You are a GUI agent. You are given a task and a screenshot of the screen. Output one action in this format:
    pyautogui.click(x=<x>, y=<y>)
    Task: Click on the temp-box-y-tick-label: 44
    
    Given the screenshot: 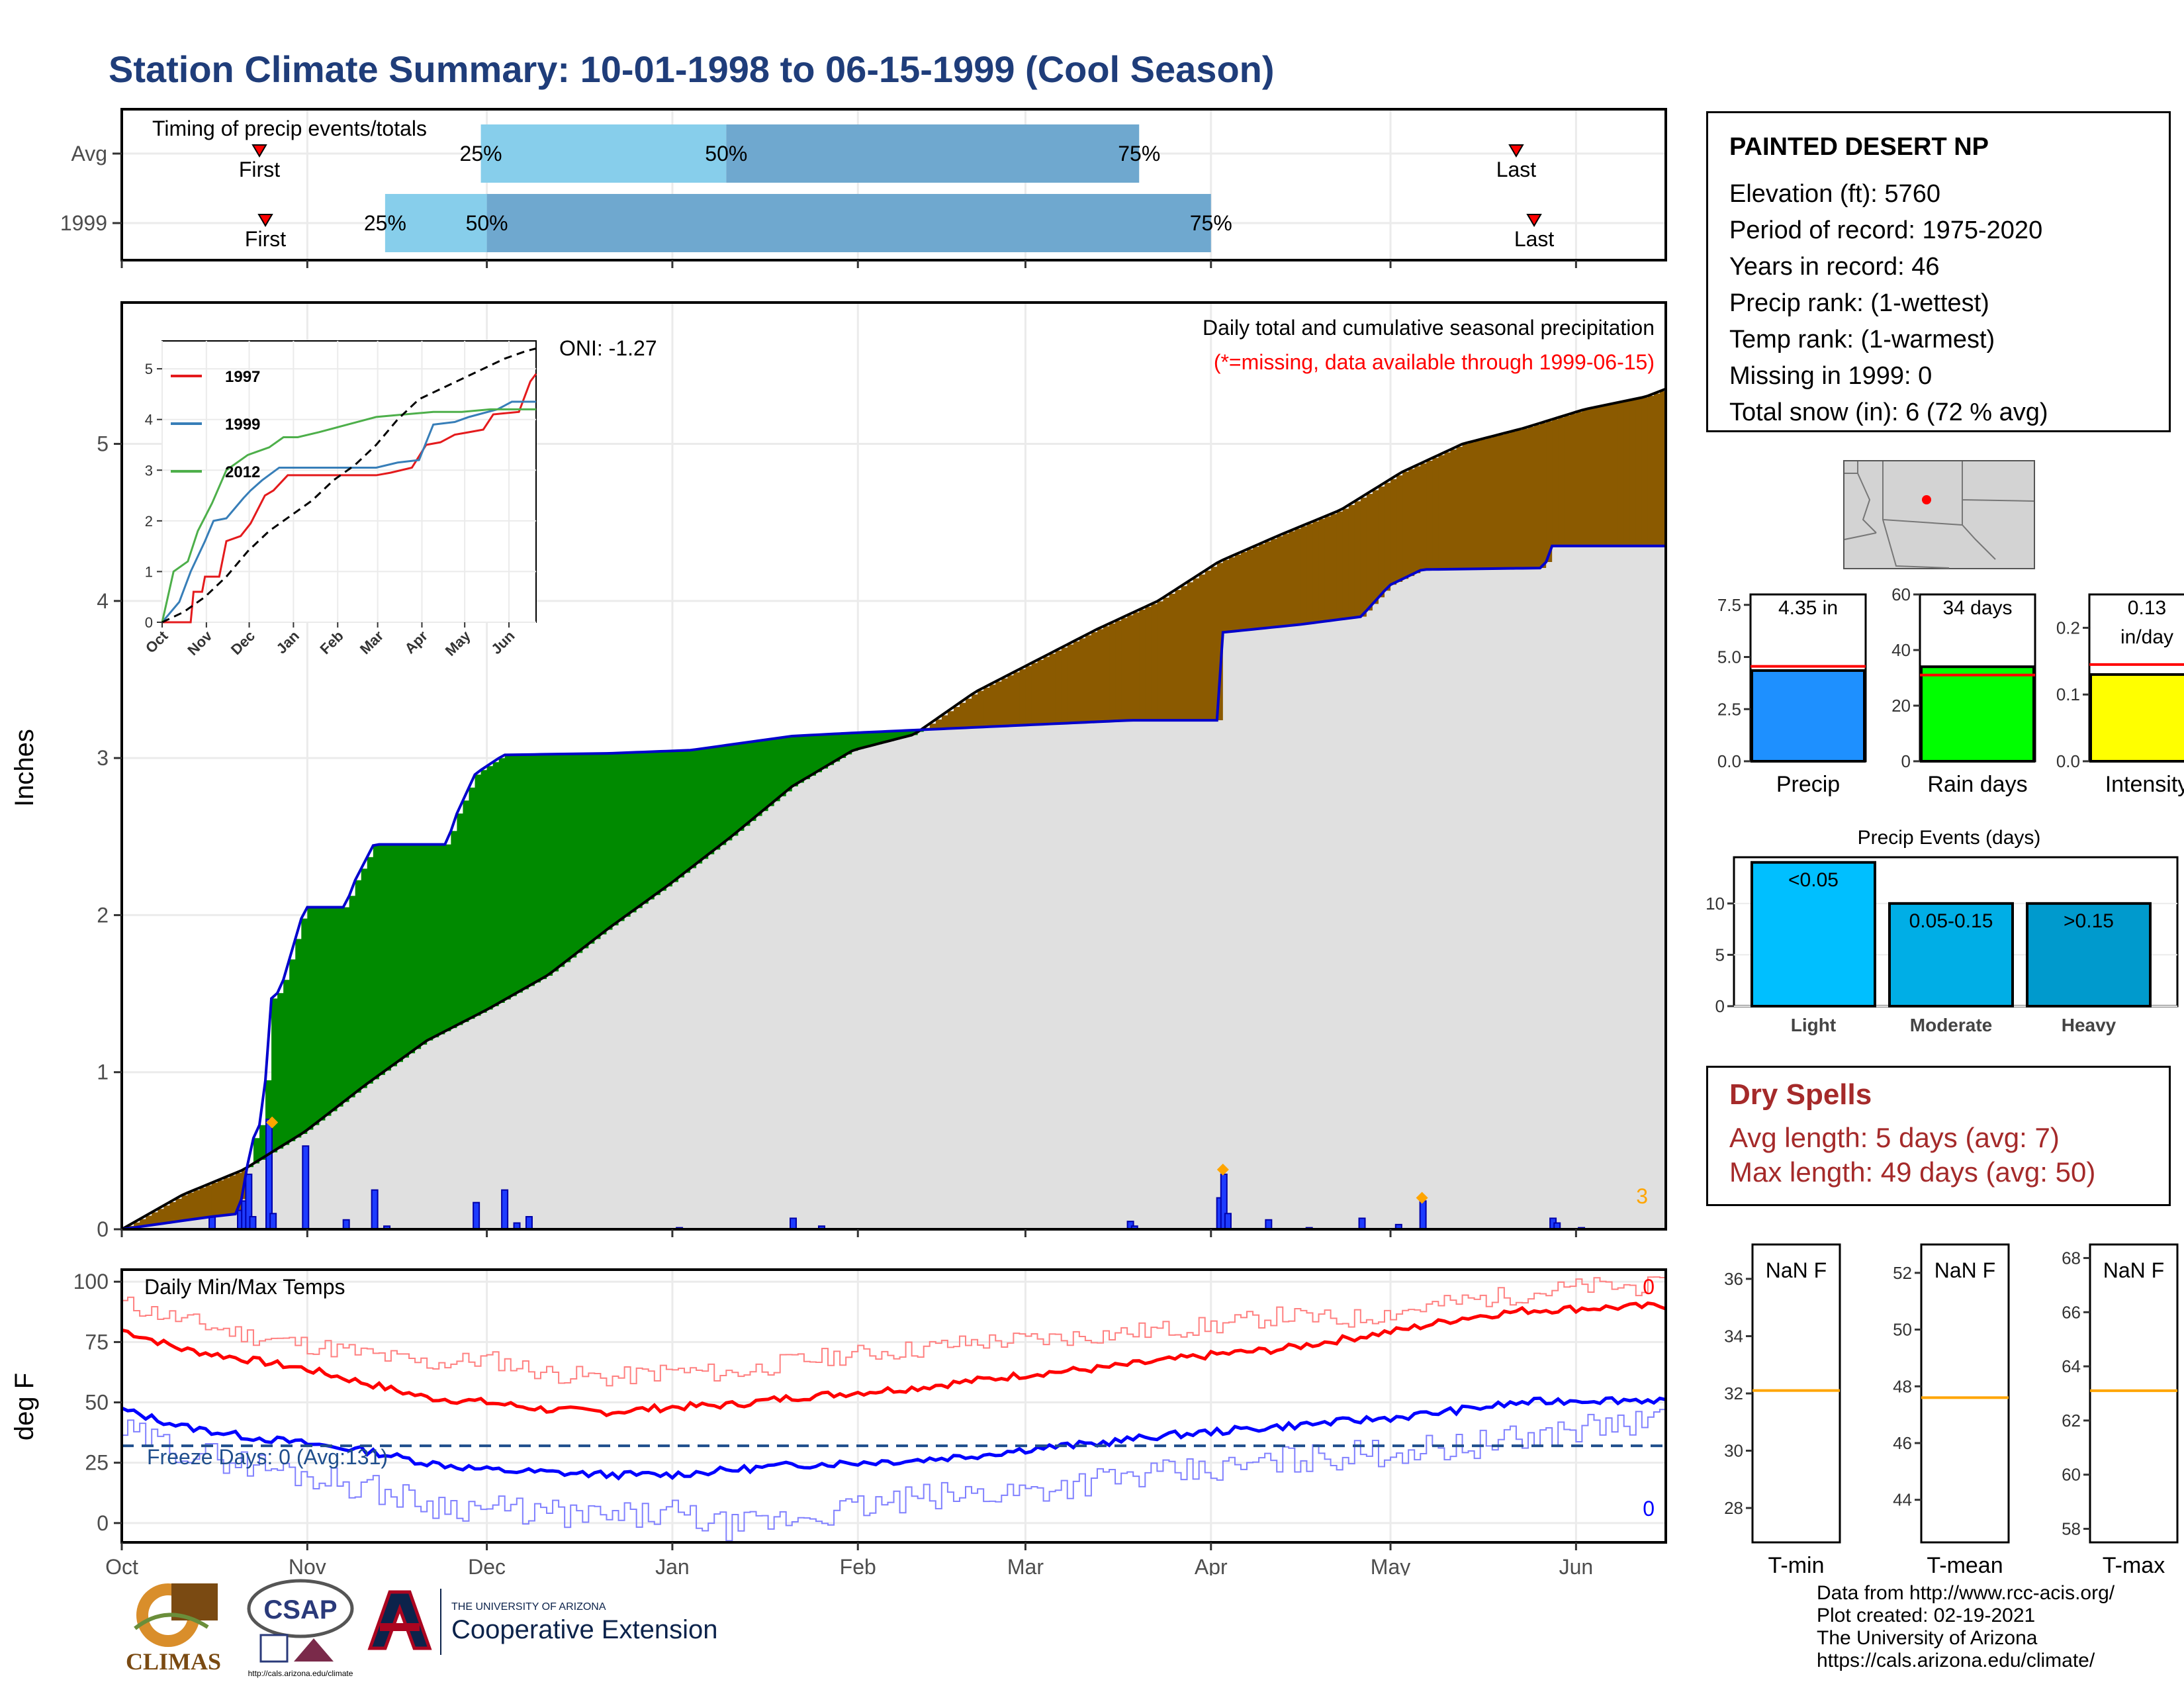 What is the action you would take?
    pyautogui.click(x=1903, y=1500)
    